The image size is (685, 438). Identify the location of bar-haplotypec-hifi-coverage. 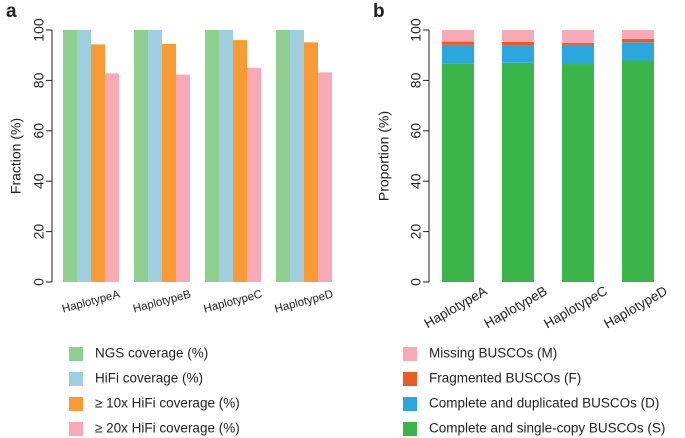
(226, 156).